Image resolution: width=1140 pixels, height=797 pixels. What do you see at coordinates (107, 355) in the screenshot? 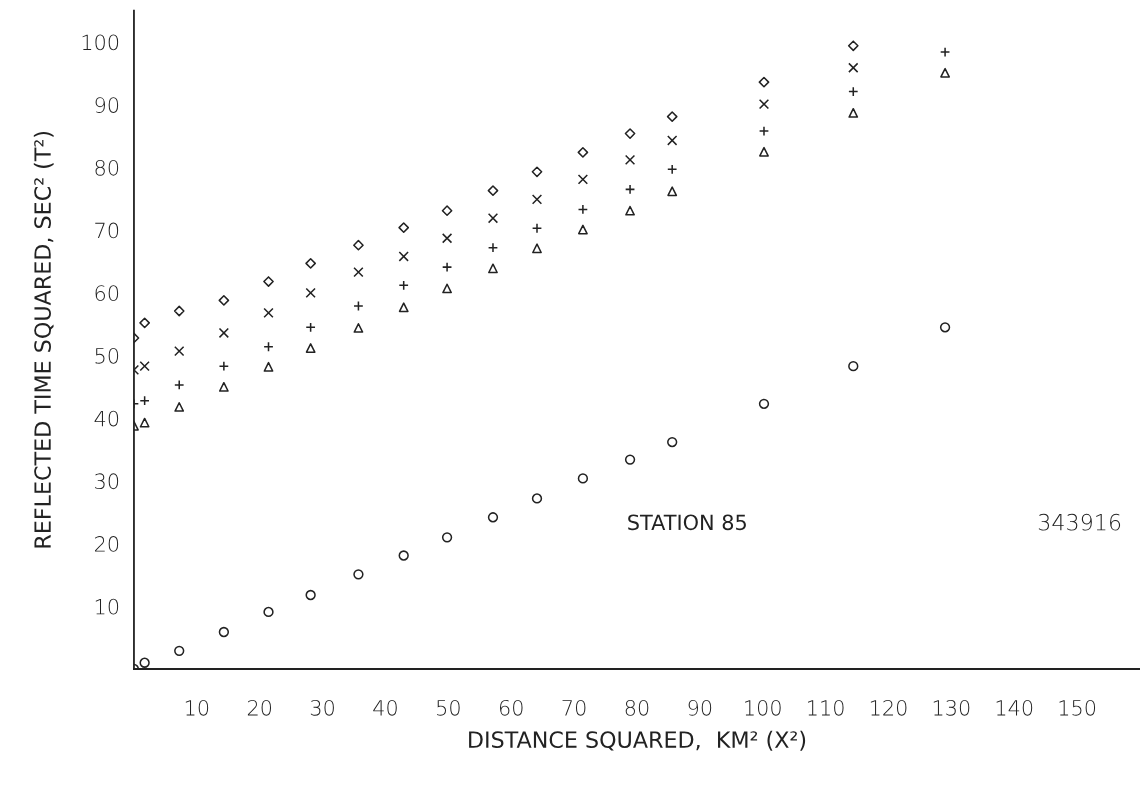
I see `y-tick-label: 50` at bounding box center [107, 355].